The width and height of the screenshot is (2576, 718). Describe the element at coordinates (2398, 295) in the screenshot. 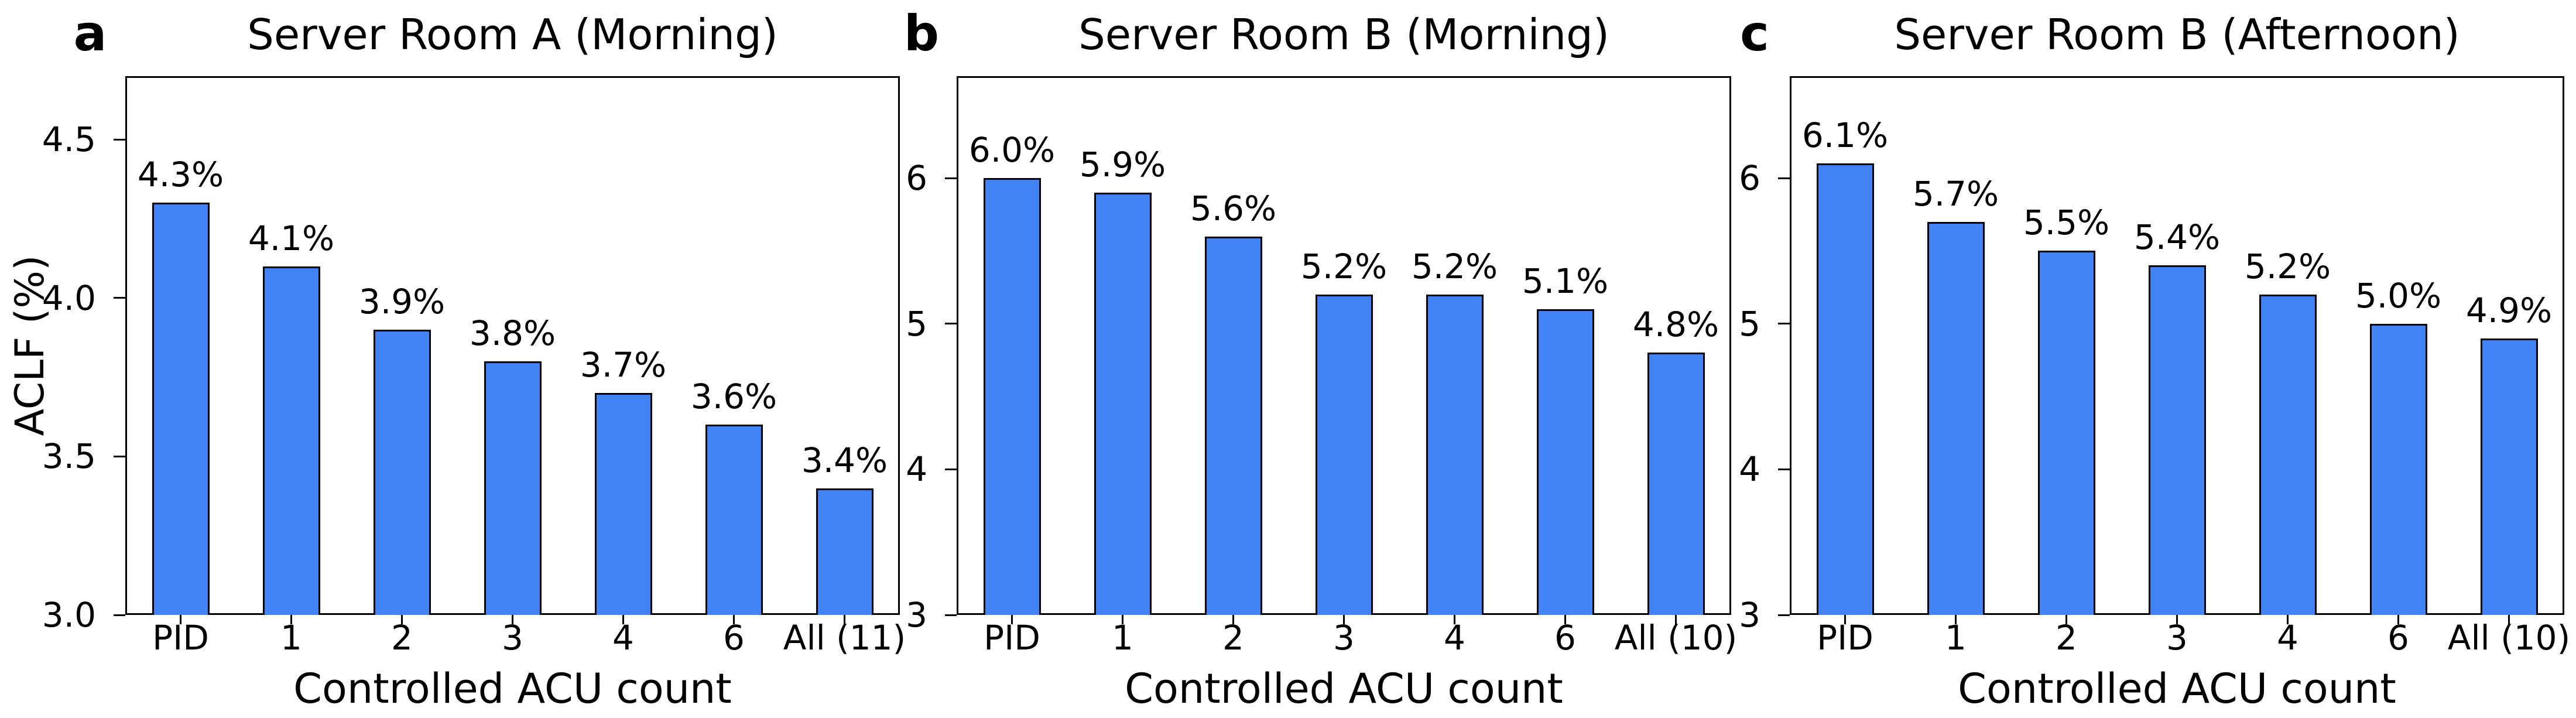

I see `bar-value-label: 5.0%` at that location.